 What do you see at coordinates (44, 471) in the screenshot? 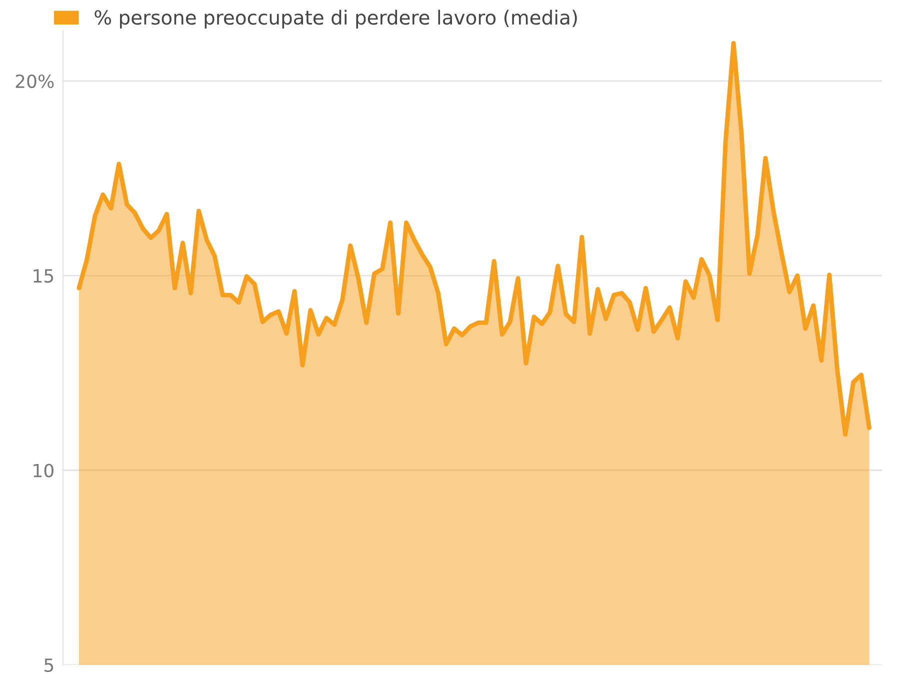
I see `y-tick-label: 10` at bounding box center [44, 471].